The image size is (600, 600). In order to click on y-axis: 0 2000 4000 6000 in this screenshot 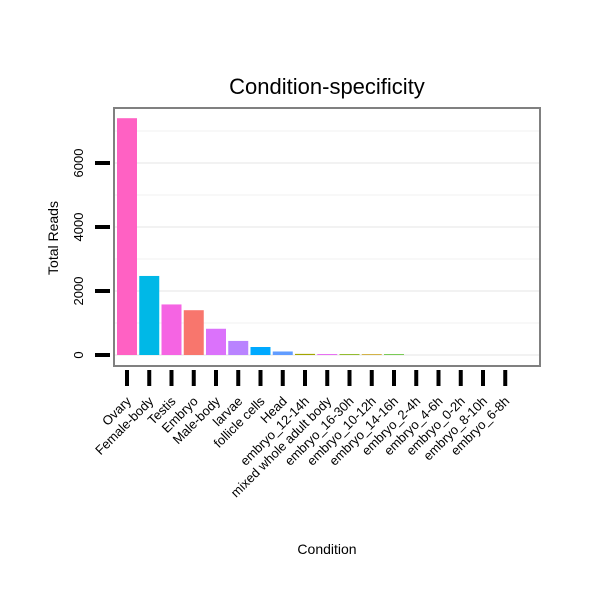, I will do `click(90, 254)`.